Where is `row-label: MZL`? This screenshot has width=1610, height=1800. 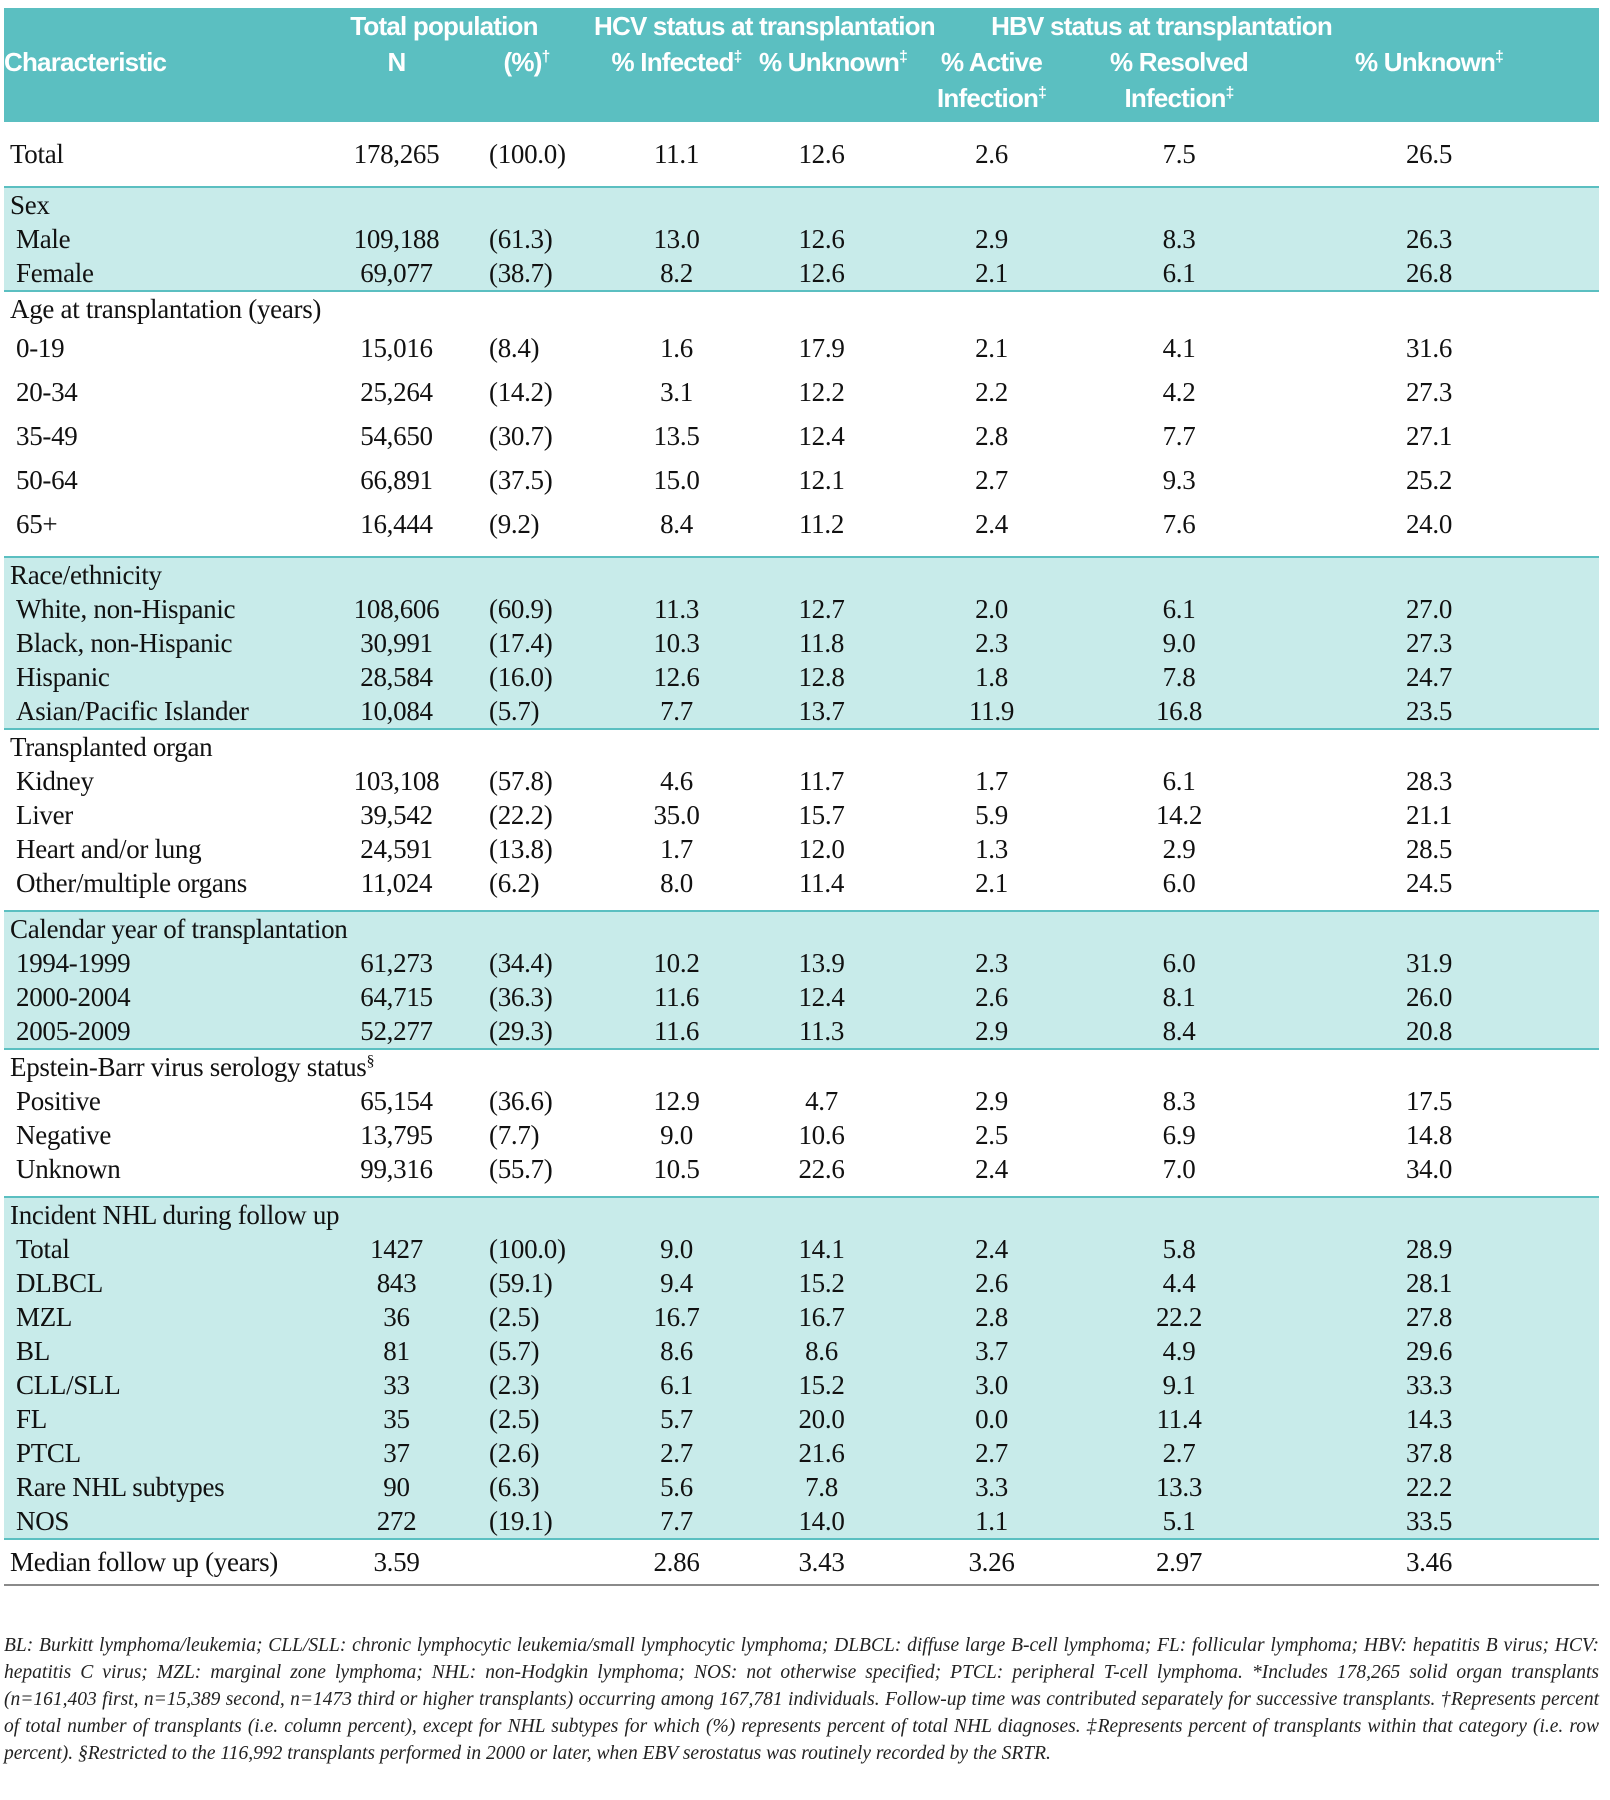
row-label: MZL is located at coordinates (169, 1317).